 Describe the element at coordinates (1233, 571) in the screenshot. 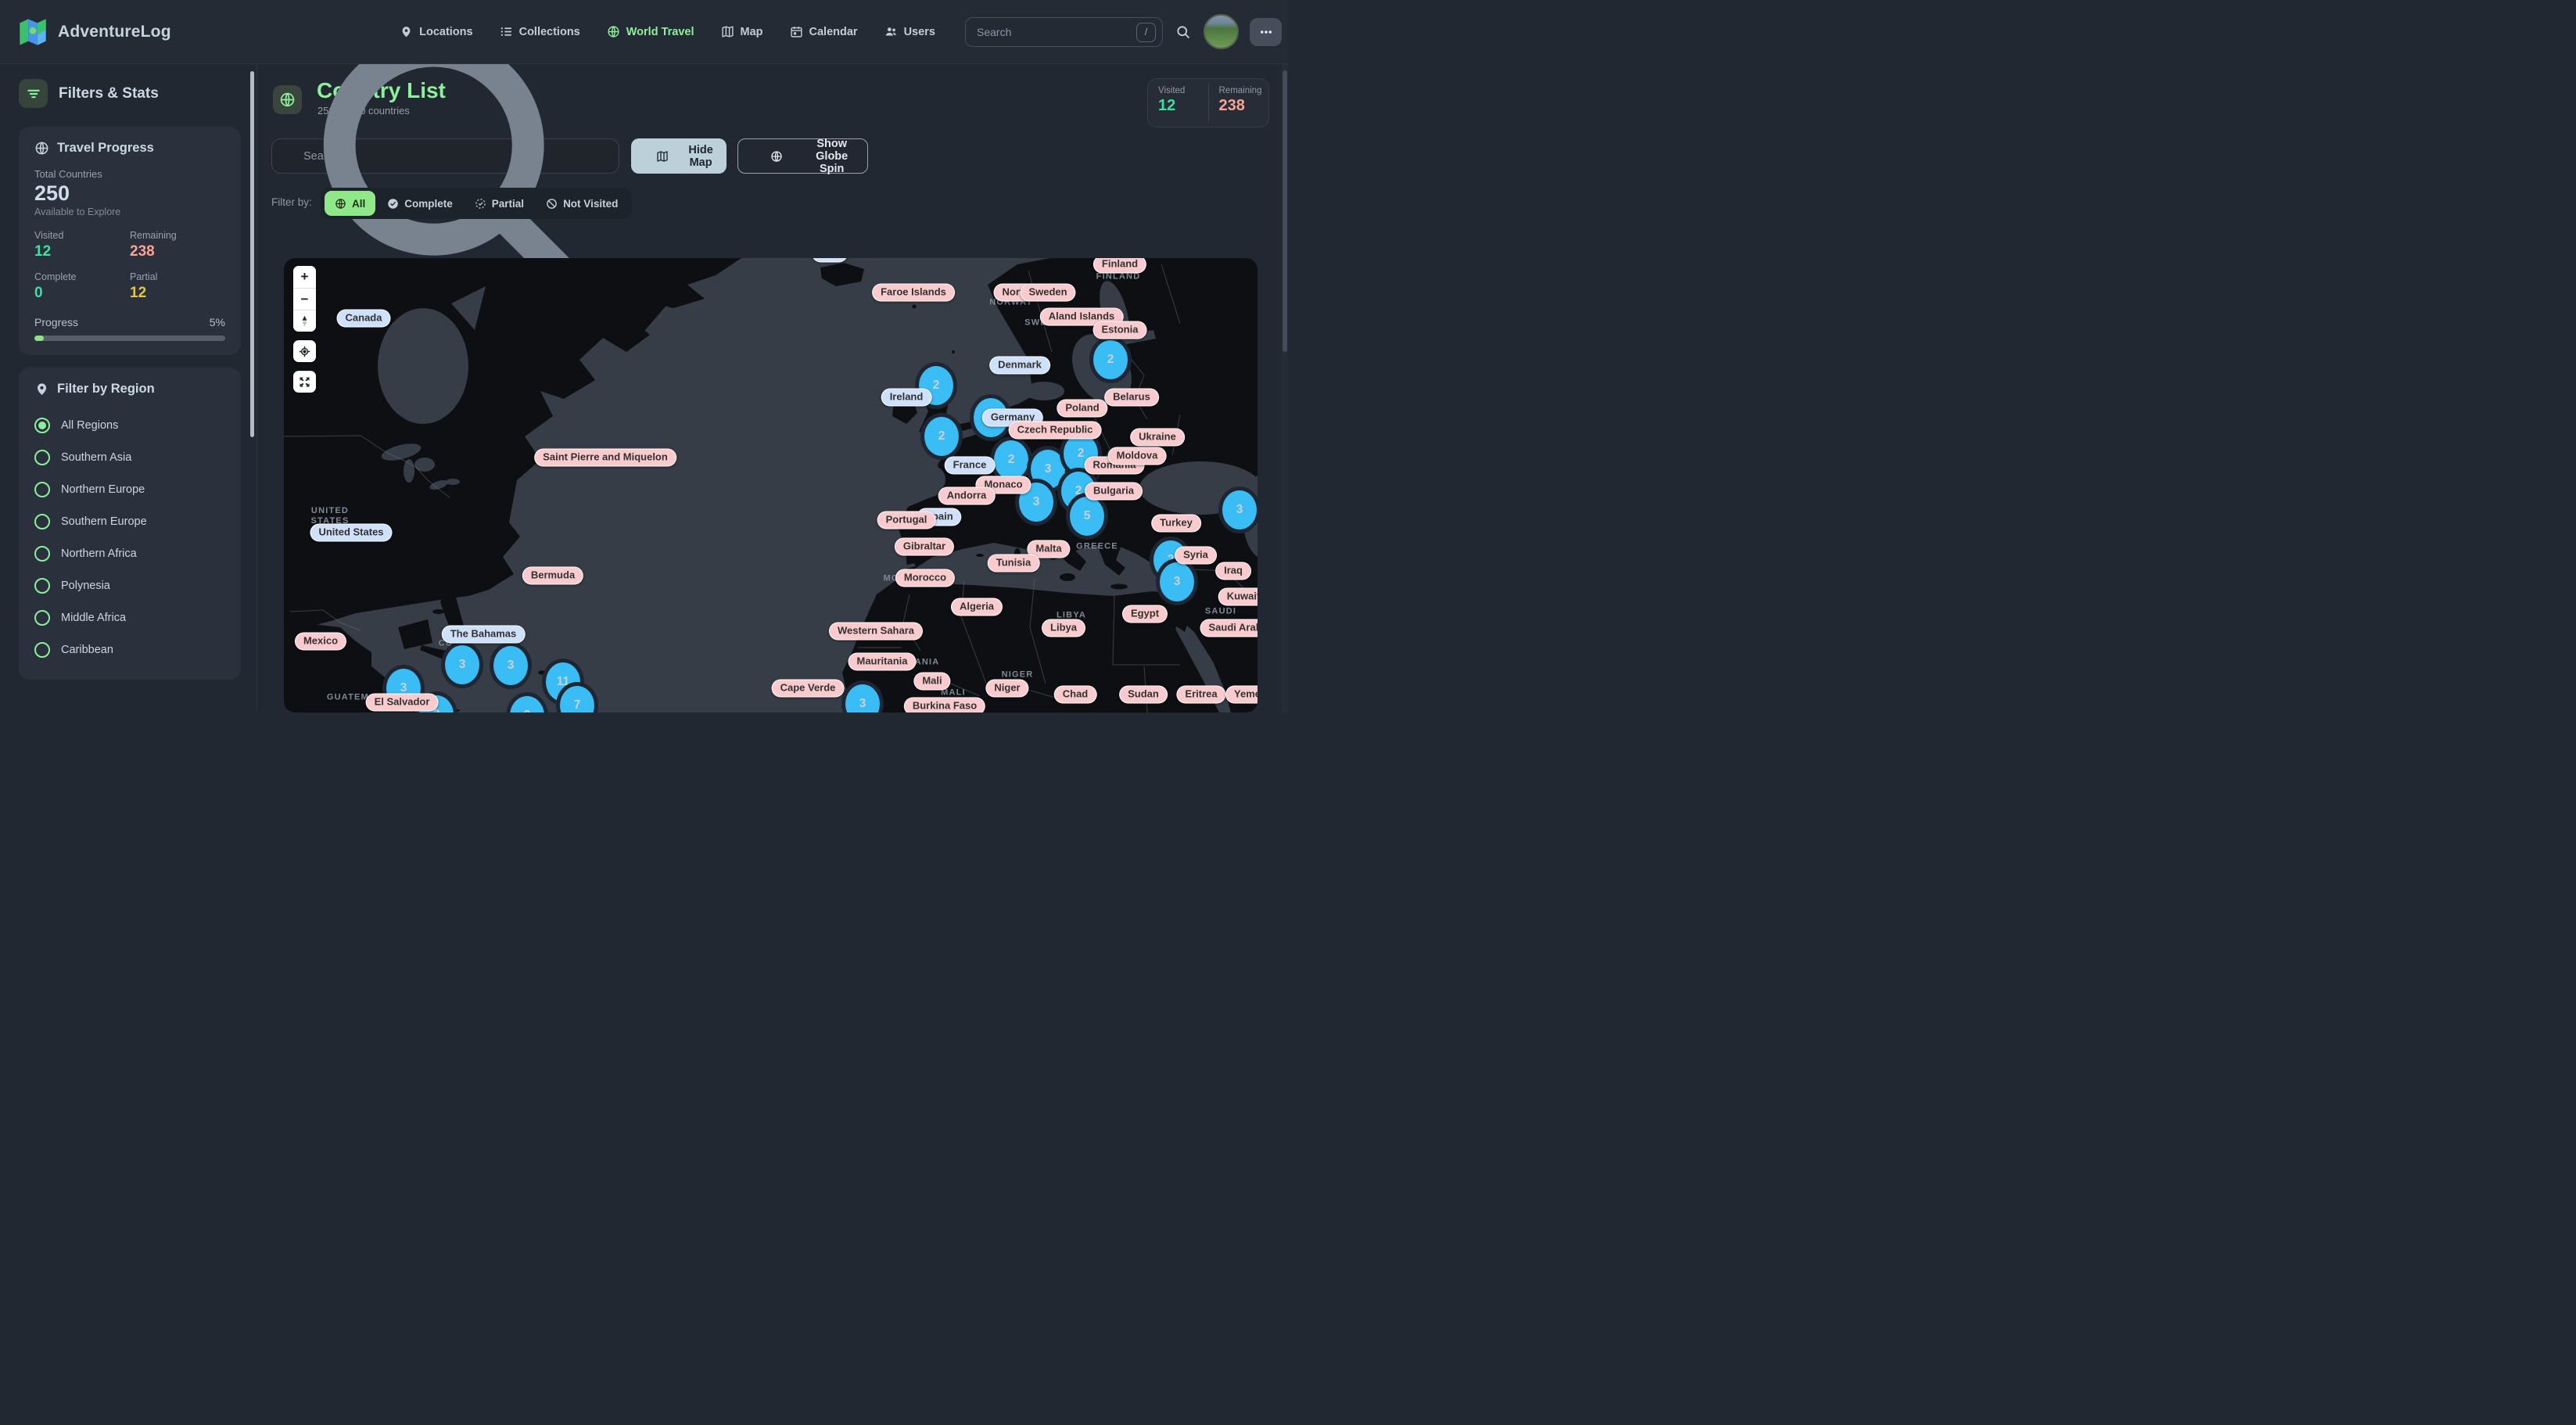

I see `map-pill-iraq: Iraq` at that location.